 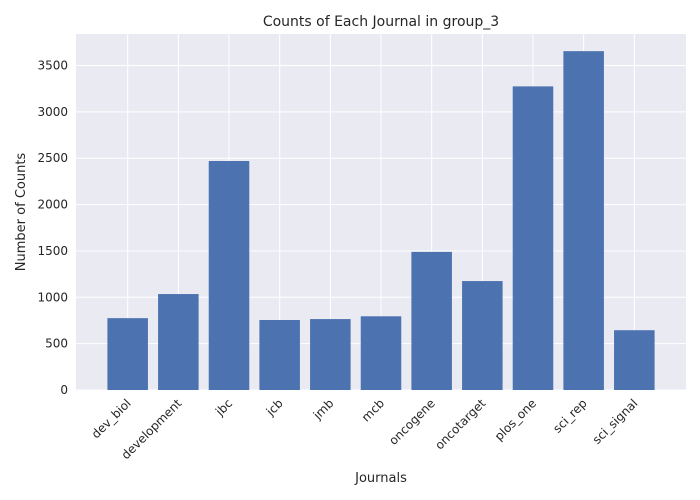 I want to click on x-tick-label: jcb, so click(x=274, y=407).